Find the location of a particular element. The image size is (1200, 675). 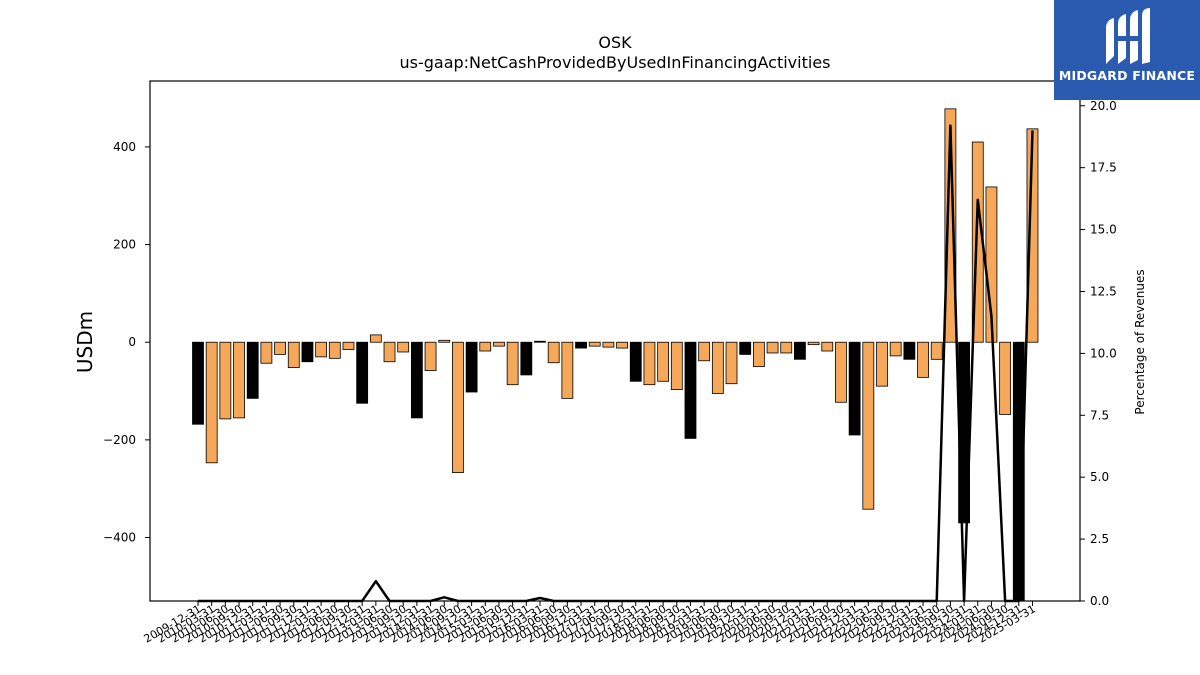

y2-tick-label: 15.0 is located at coordinates (1103, 230).